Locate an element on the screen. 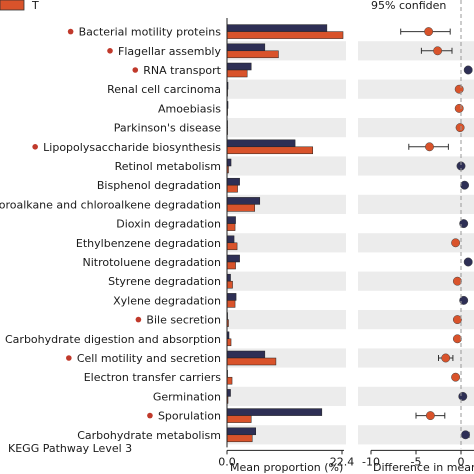 The height and width of the screenshot is (474, 474). category-label: Germination is located at coordinates (187, 396).